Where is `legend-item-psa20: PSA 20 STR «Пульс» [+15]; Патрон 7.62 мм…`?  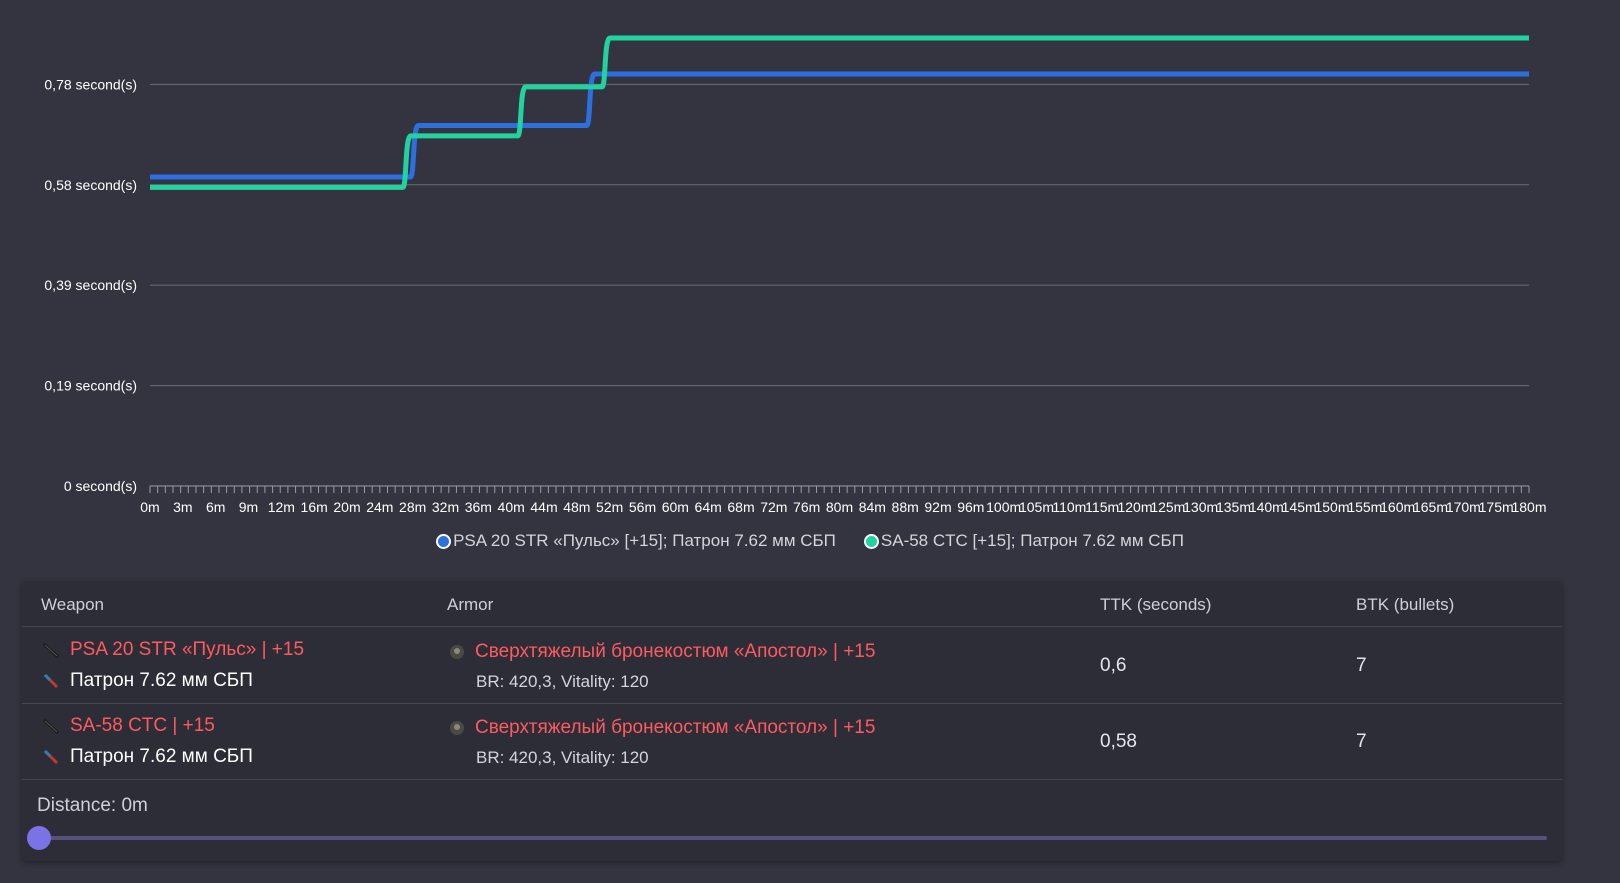 legend-item-psa20: PSA 20 STR «Пульс» [+15]; Патрон 7.62 мм… is located at coordinates (636, 541).